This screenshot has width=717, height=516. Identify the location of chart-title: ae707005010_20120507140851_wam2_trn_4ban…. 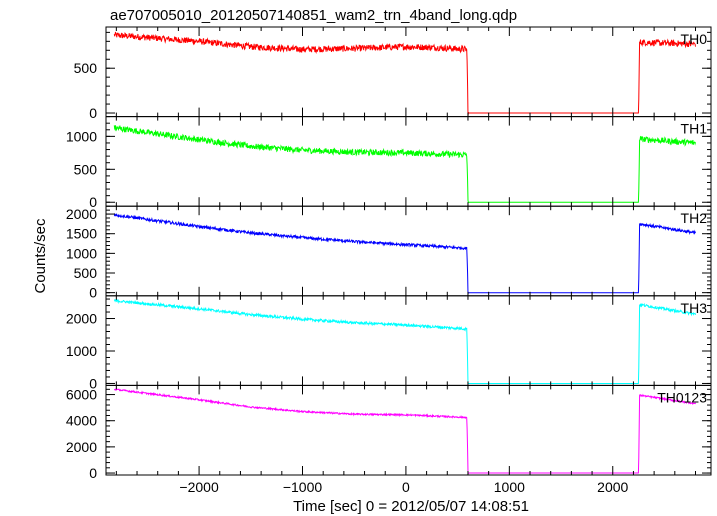
(313, 15).